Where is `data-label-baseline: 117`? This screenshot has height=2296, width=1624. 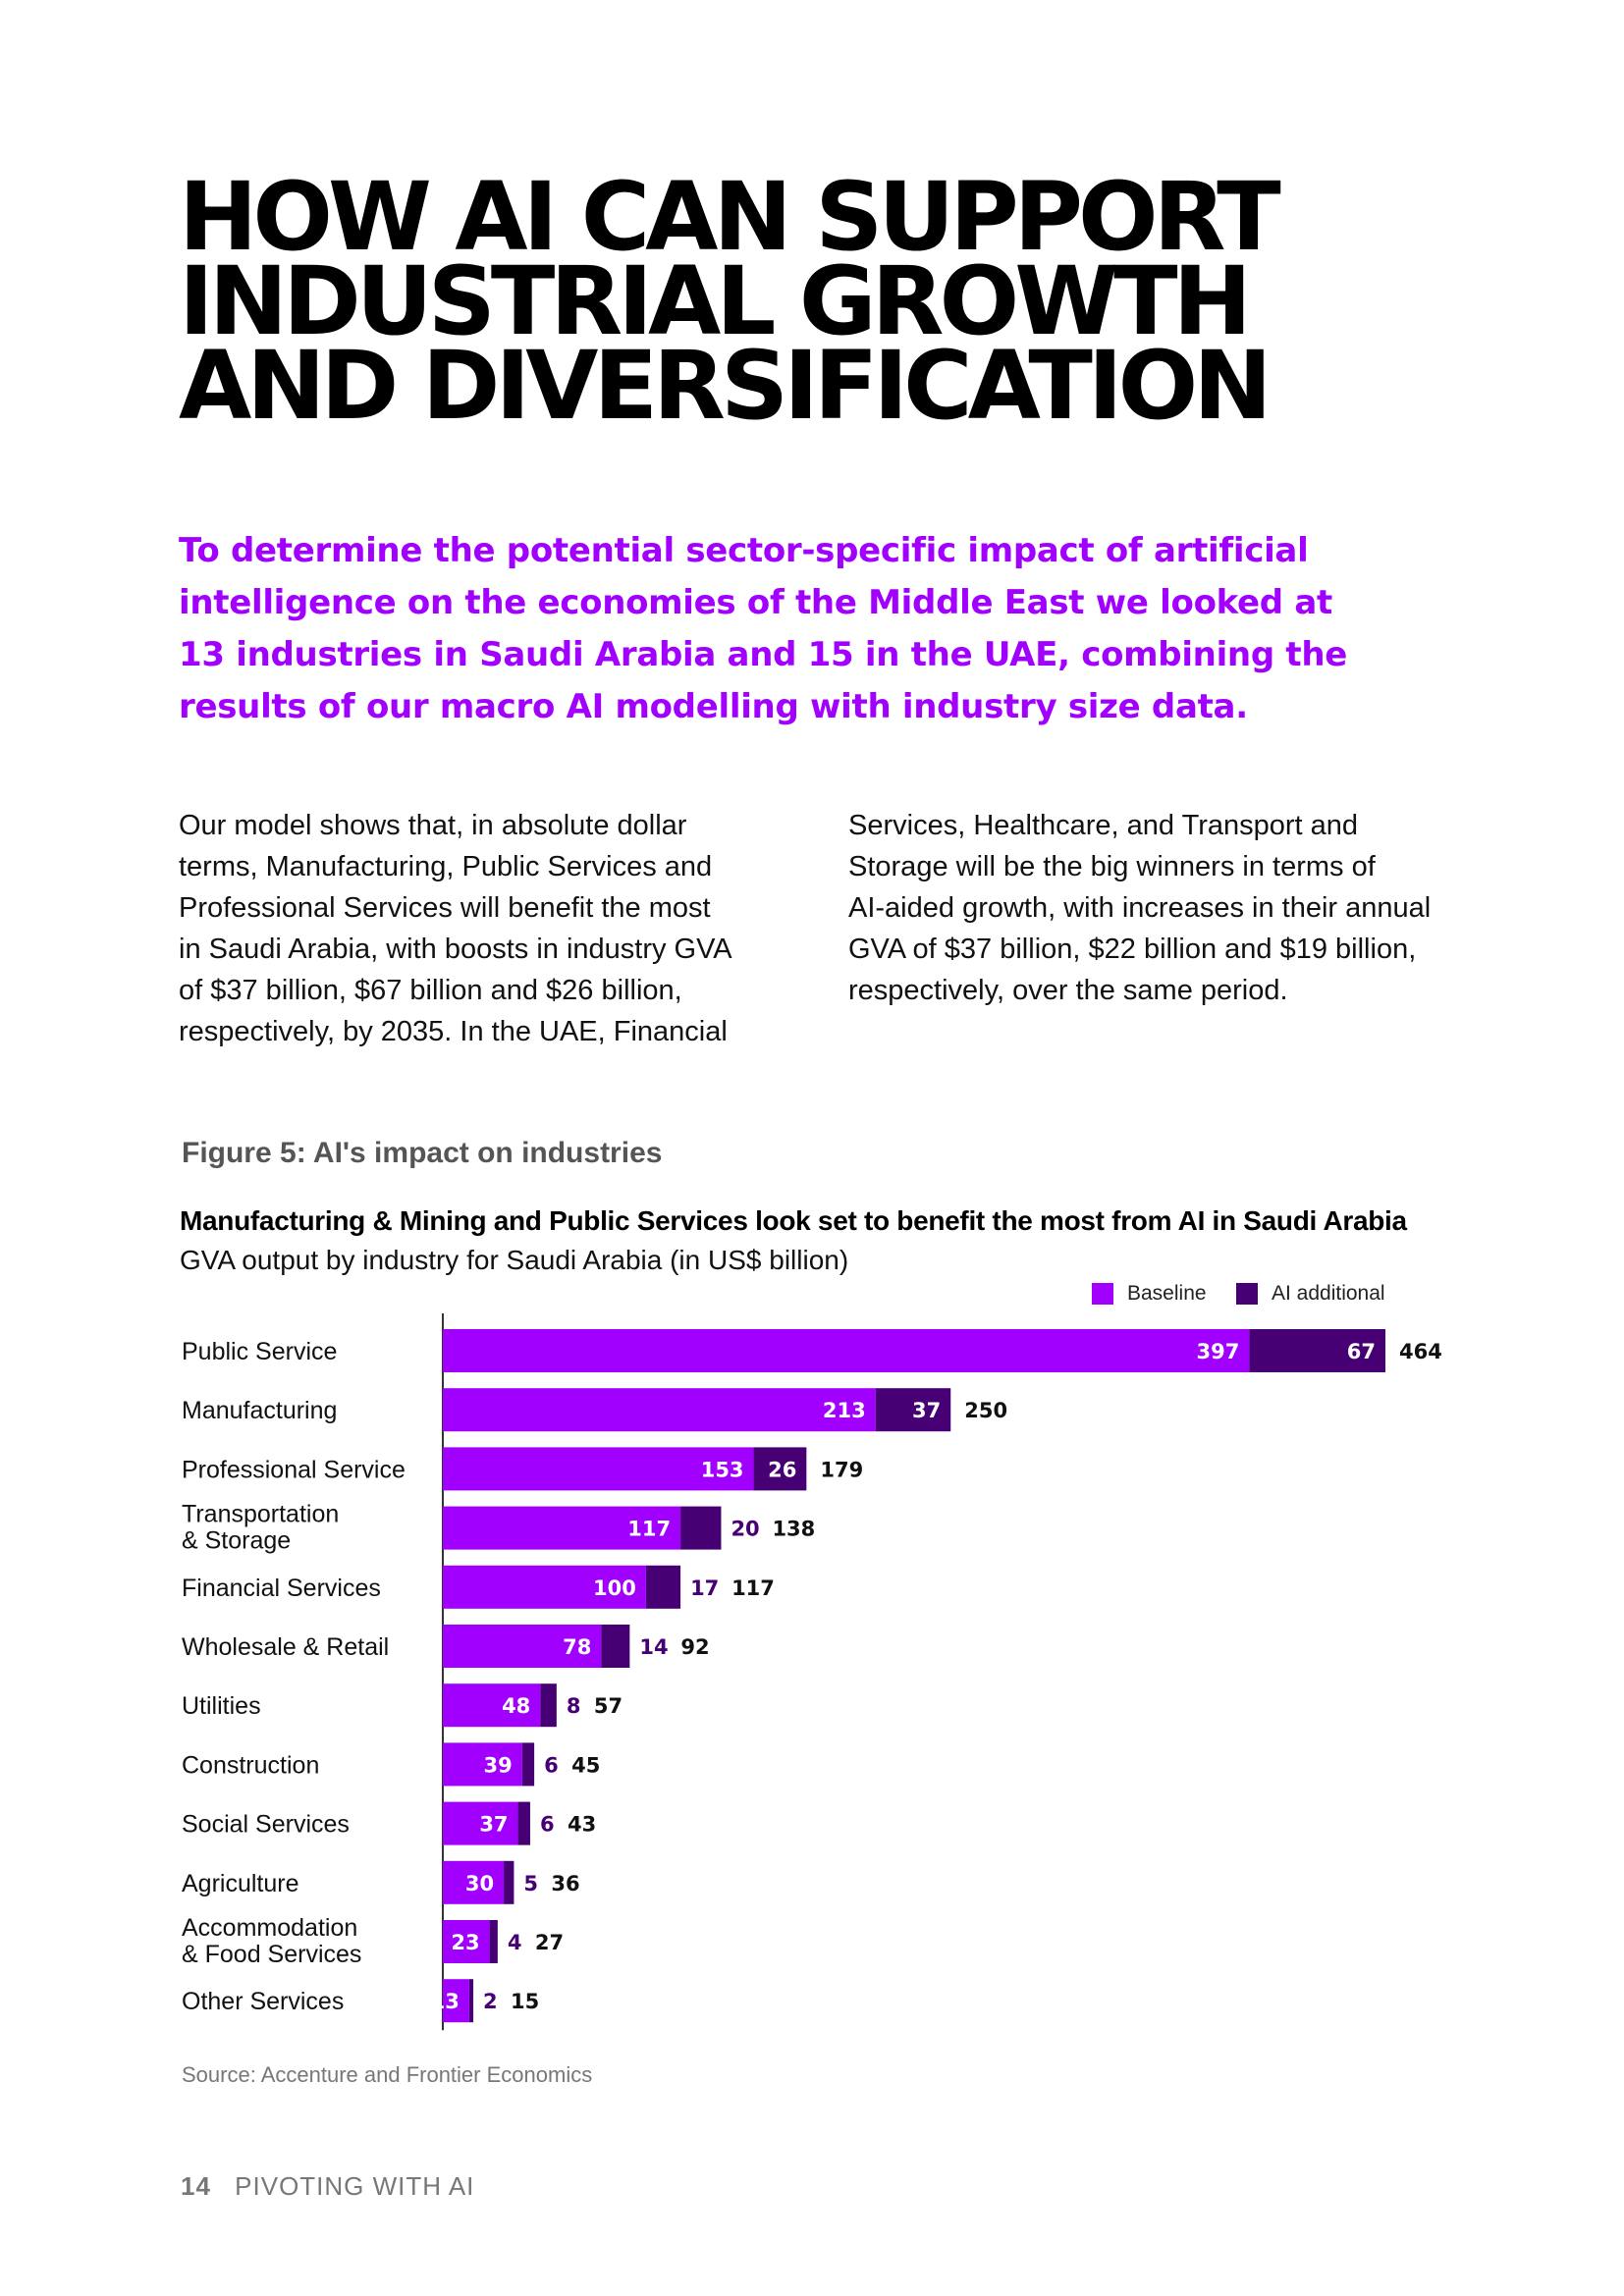
data-label-baseline: 117 is located at coordinates (649, 1529).